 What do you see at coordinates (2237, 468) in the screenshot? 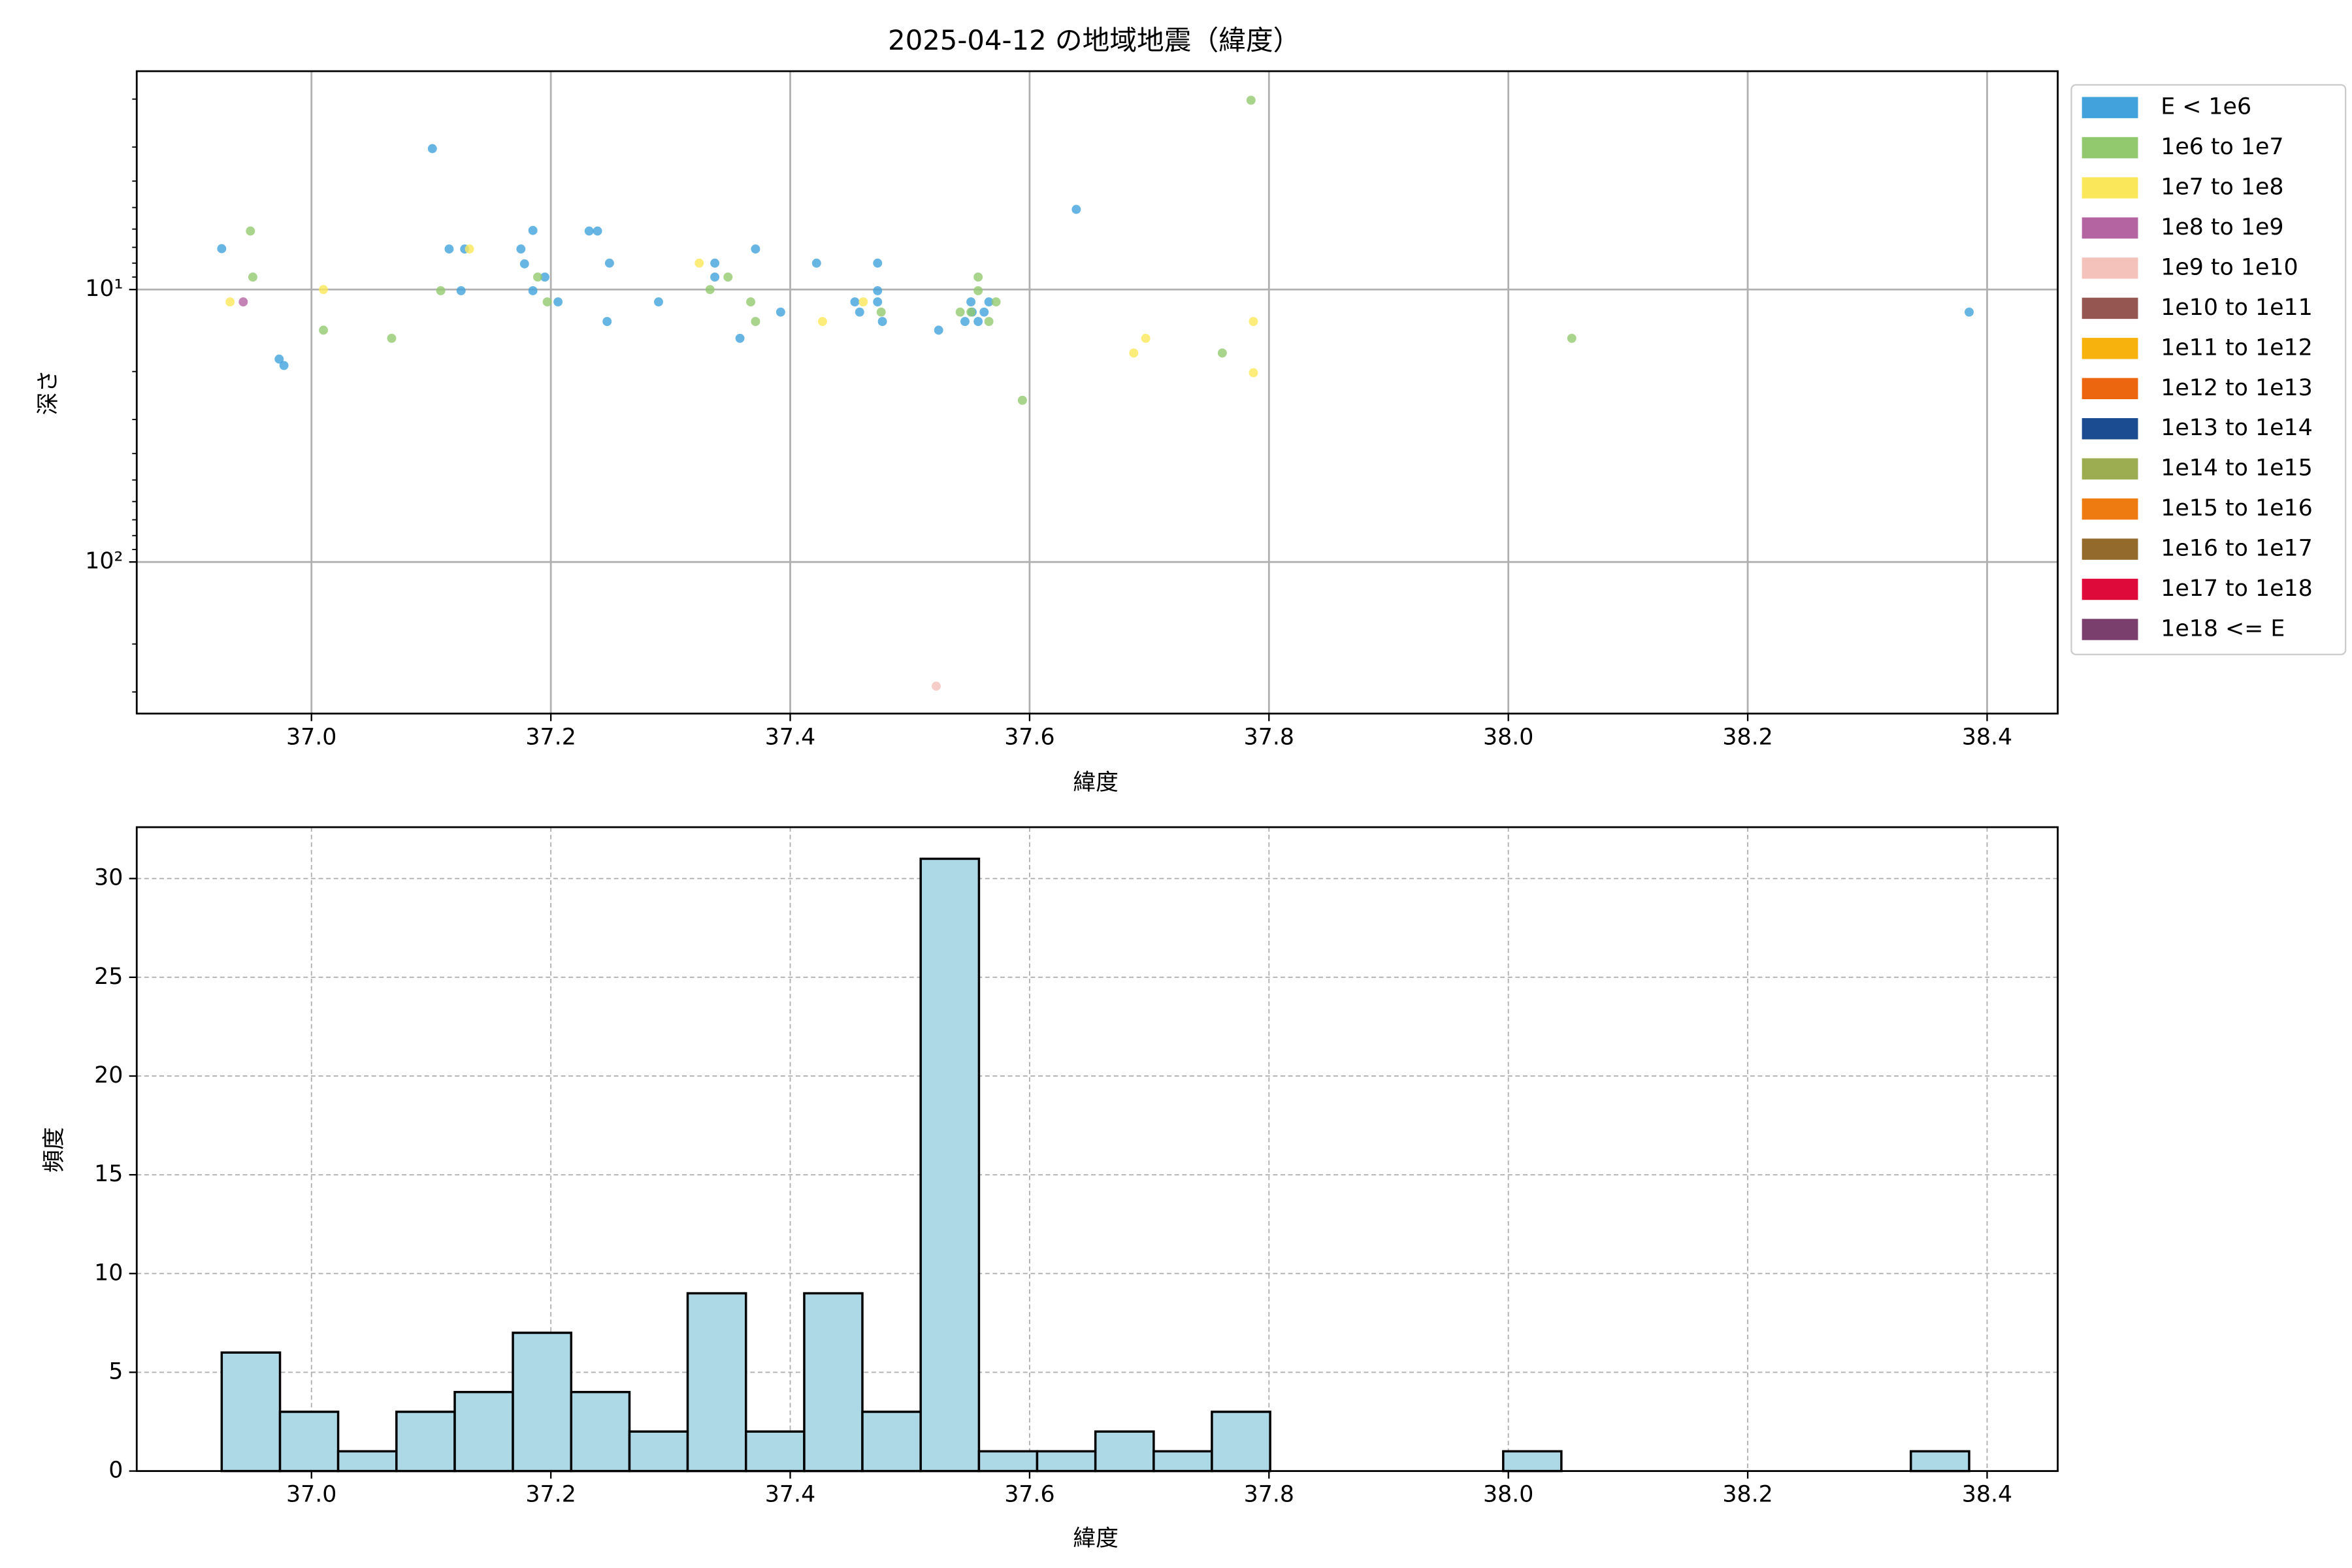
I see `legend-label: 1e14 to 1e15` at bounding box center [2237, 468].